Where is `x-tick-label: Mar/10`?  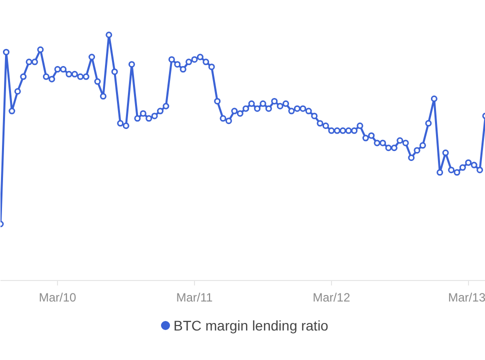 x-tick-label: Mar/10 is located at coordinates (57, 297).